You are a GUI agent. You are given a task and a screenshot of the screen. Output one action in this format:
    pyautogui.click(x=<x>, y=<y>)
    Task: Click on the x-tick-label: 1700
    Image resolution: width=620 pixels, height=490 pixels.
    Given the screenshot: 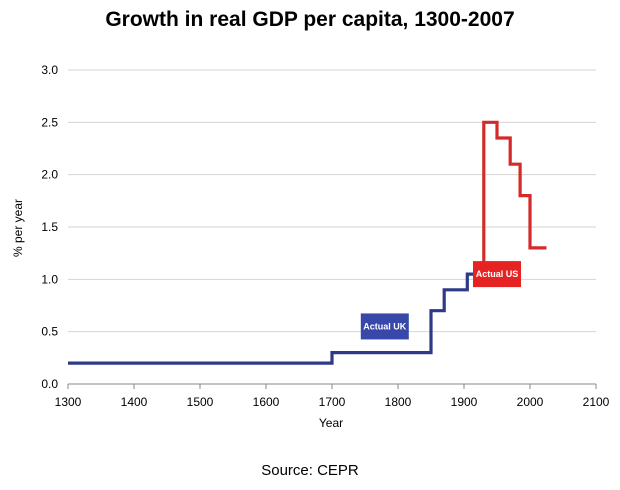 What is the action you would take?
    pyautogui.click(x=332, y=402)
    